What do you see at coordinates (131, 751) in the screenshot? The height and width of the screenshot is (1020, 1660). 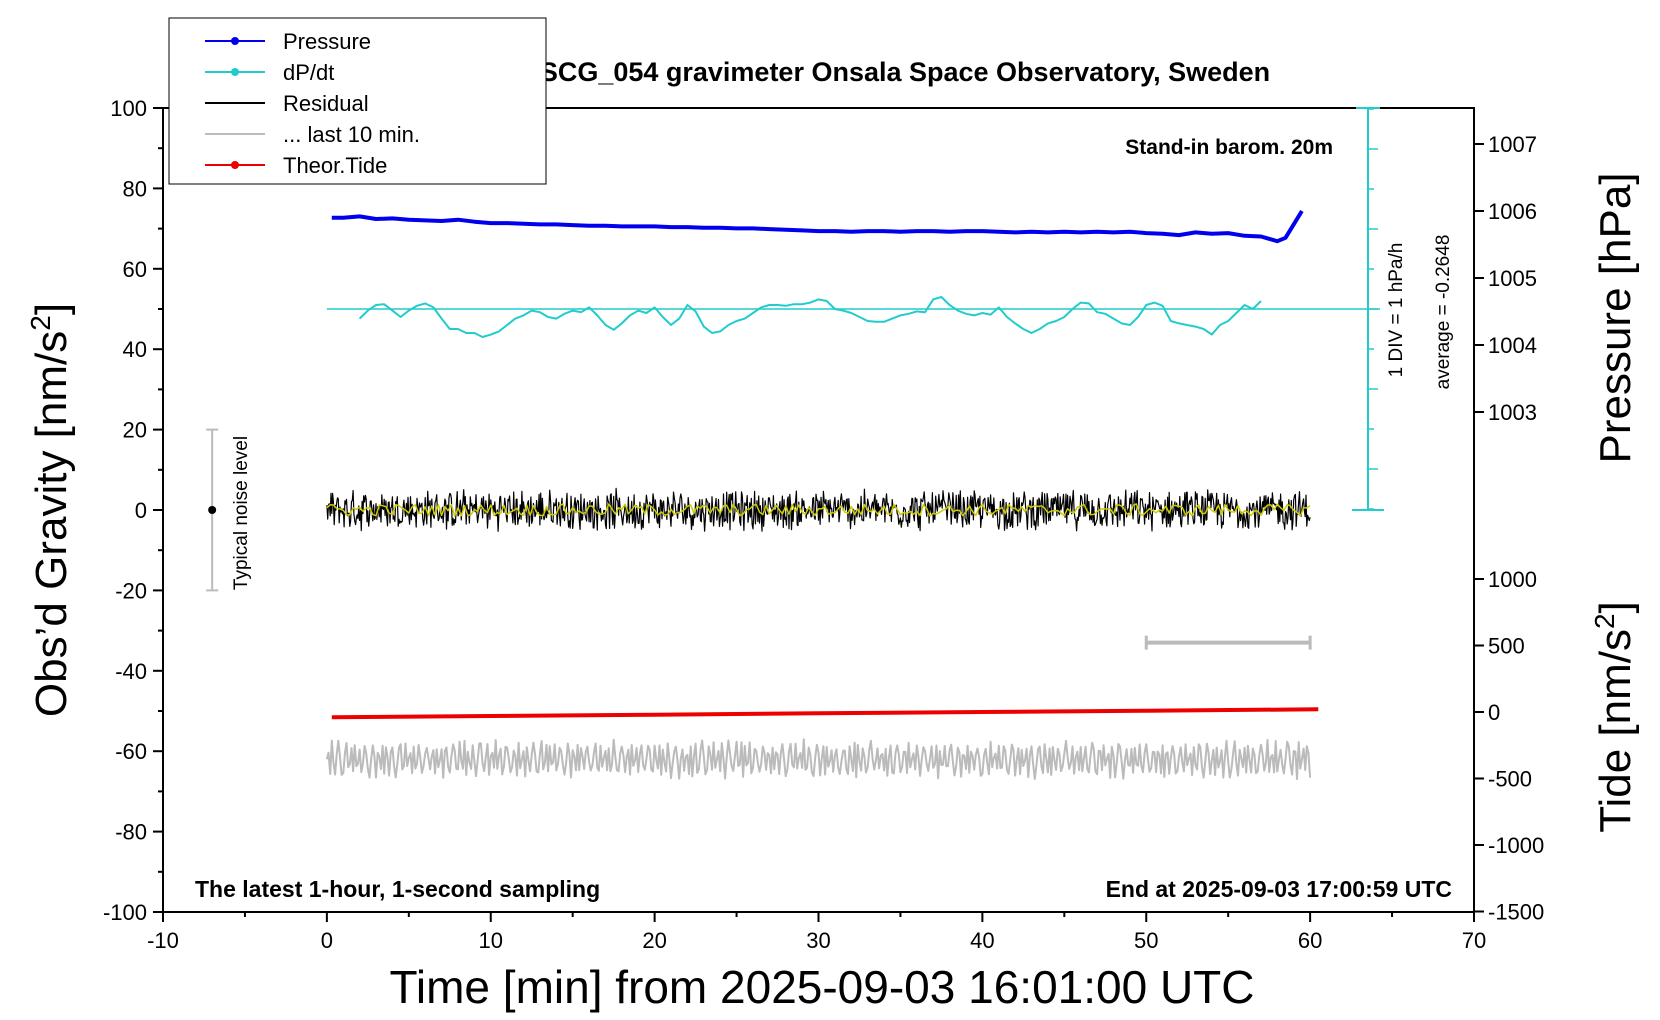 I see `y-tick-label: -60` at bounding box center [131, 751].